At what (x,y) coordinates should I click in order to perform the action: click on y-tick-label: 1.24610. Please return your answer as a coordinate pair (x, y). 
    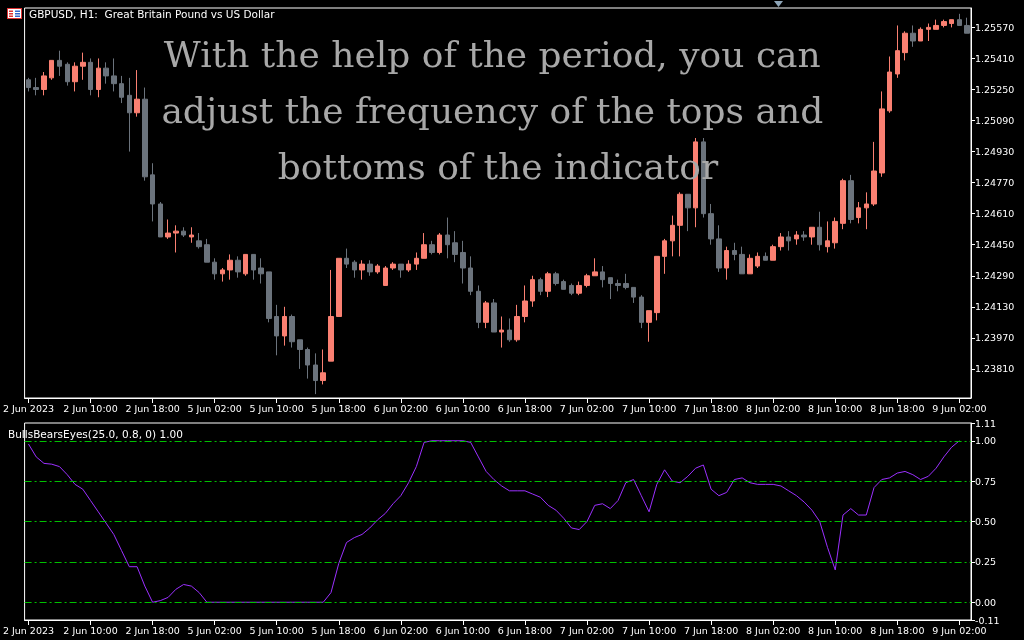
    Looking at the image, I should click on (995, 214).